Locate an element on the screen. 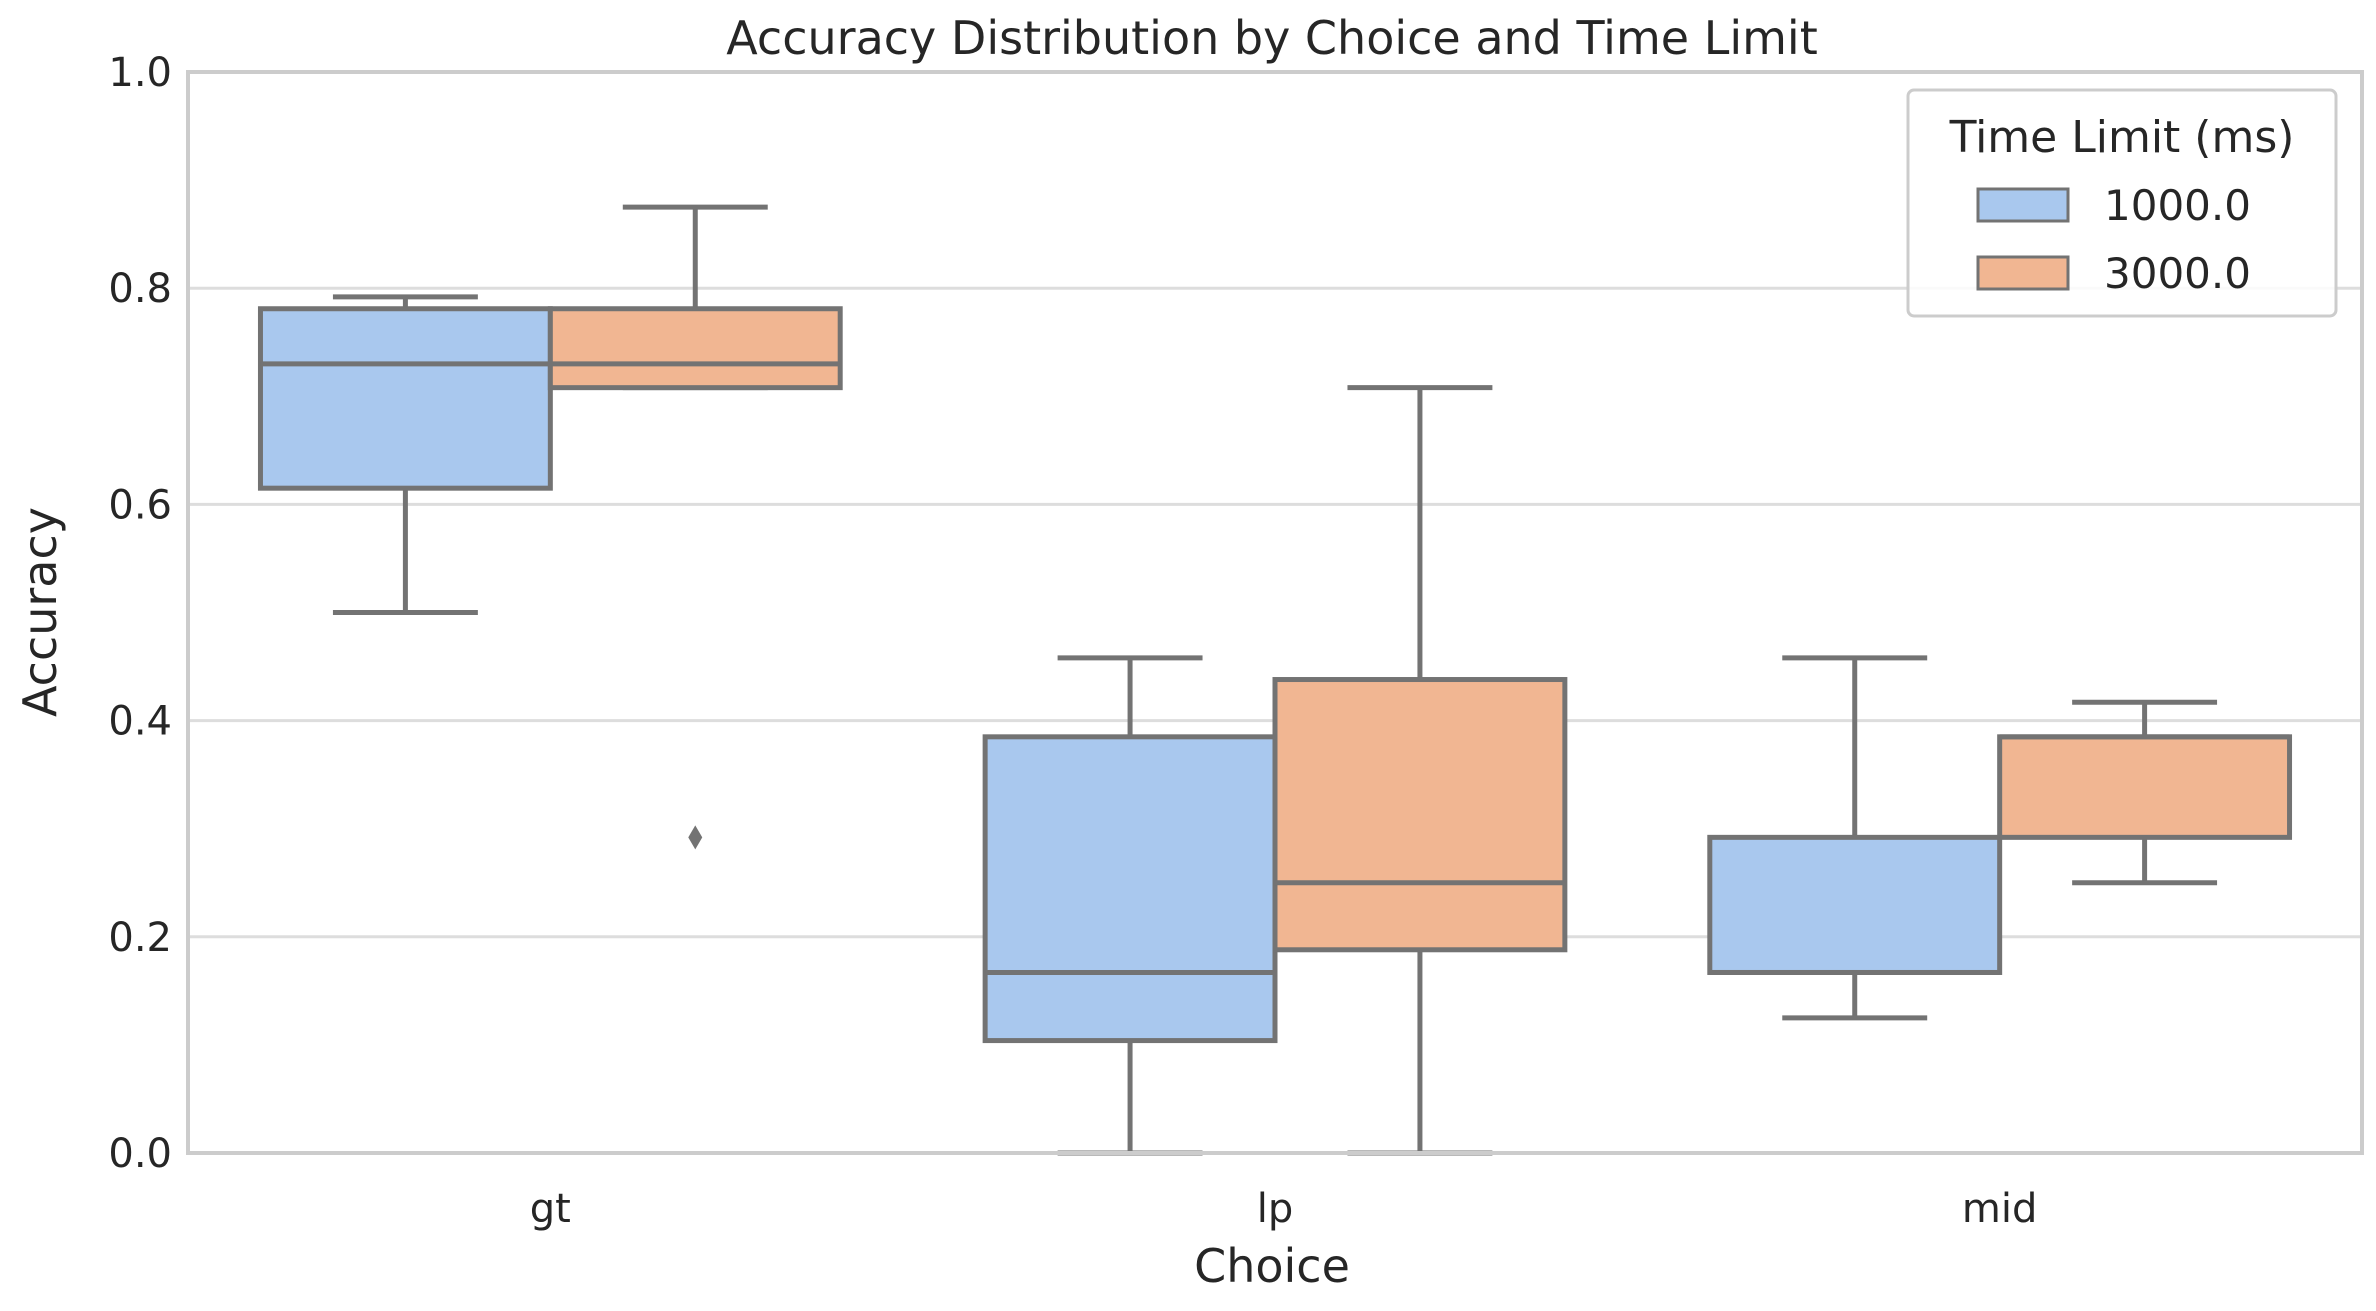  x-tick-label: lp is located at coordinates (1275, 1209).